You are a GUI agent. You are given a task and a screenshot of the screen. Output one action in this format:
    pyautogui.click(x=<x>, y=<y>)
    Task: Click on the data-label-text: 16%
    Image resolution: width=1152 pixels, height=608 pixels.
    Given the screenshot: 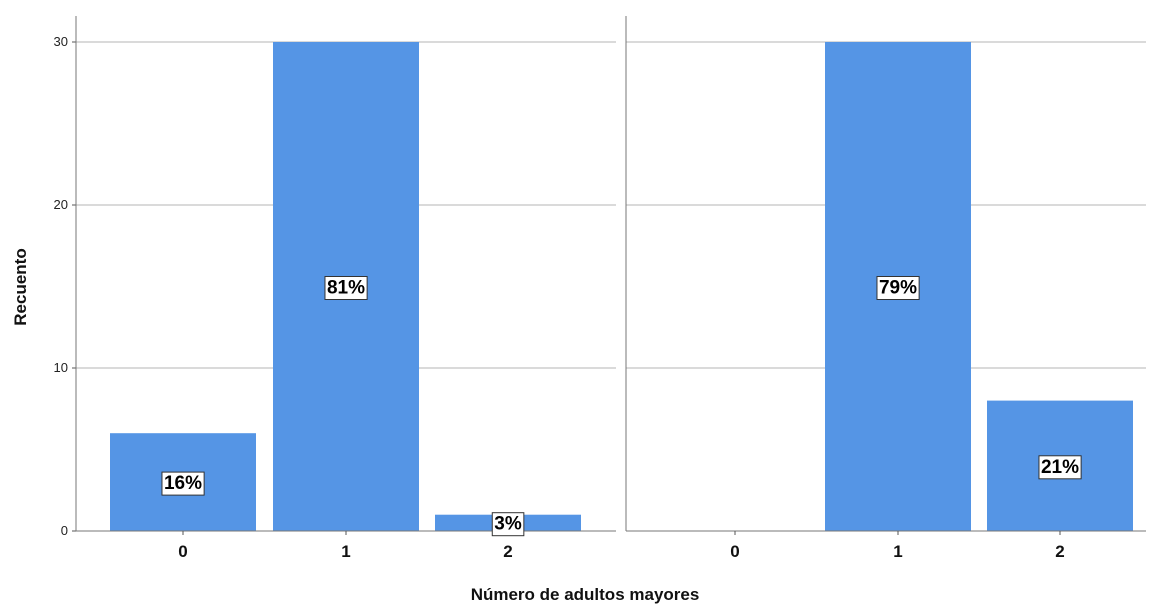 What is the action you would take?
    pyautogui.click(x=183, y=483)
    